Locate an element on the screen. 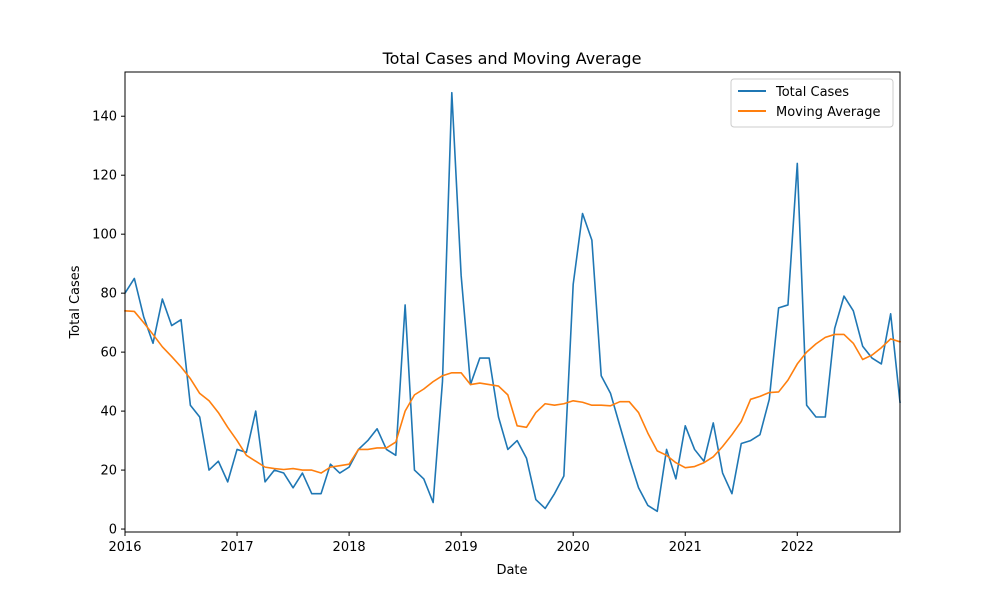  y-tick-label: 140 is located at coordinates (104, 117).